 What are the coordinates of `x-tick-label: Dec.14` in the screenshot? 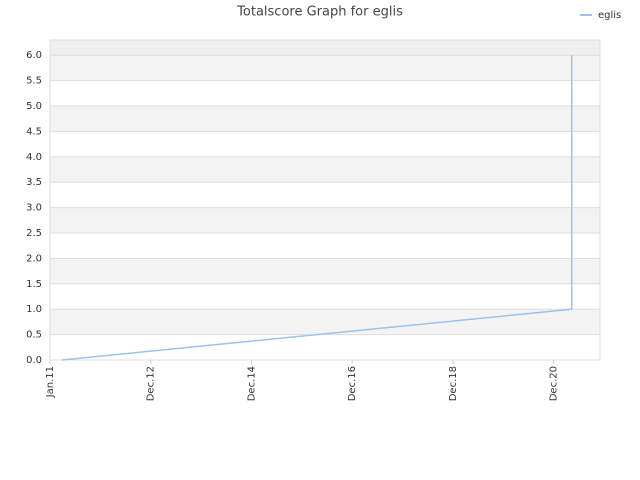 It's located at (251, 383).